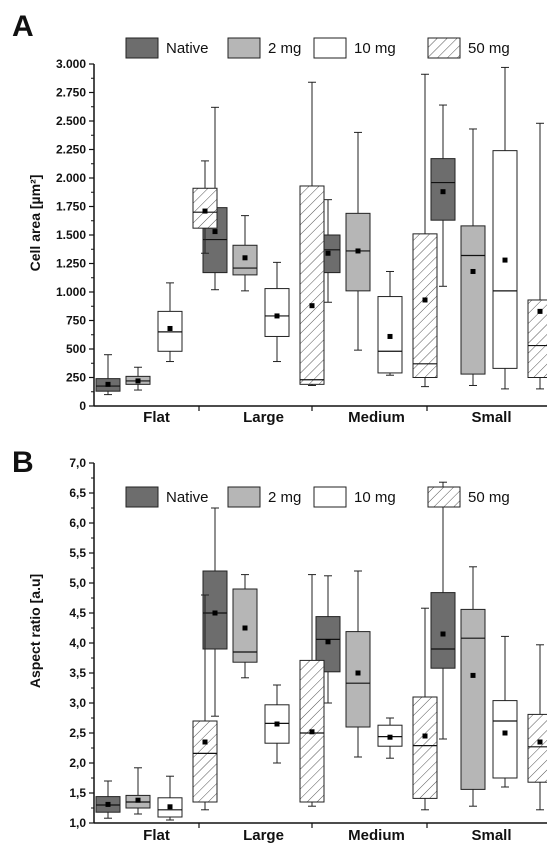 The height and width of the screenshot is (845, 547). I want to click on box-50-mg-small, so click(537, 727).